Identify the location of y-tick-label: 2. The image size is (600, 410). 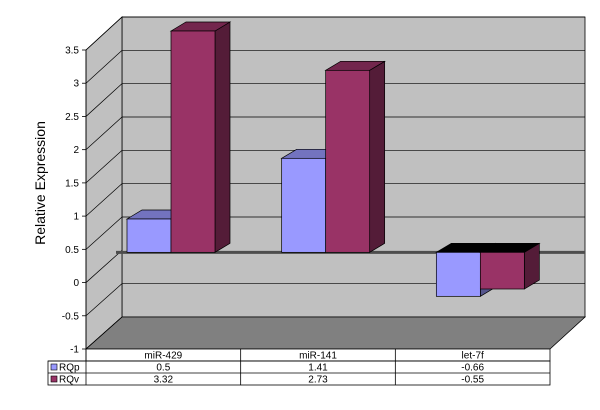
(76, 150).